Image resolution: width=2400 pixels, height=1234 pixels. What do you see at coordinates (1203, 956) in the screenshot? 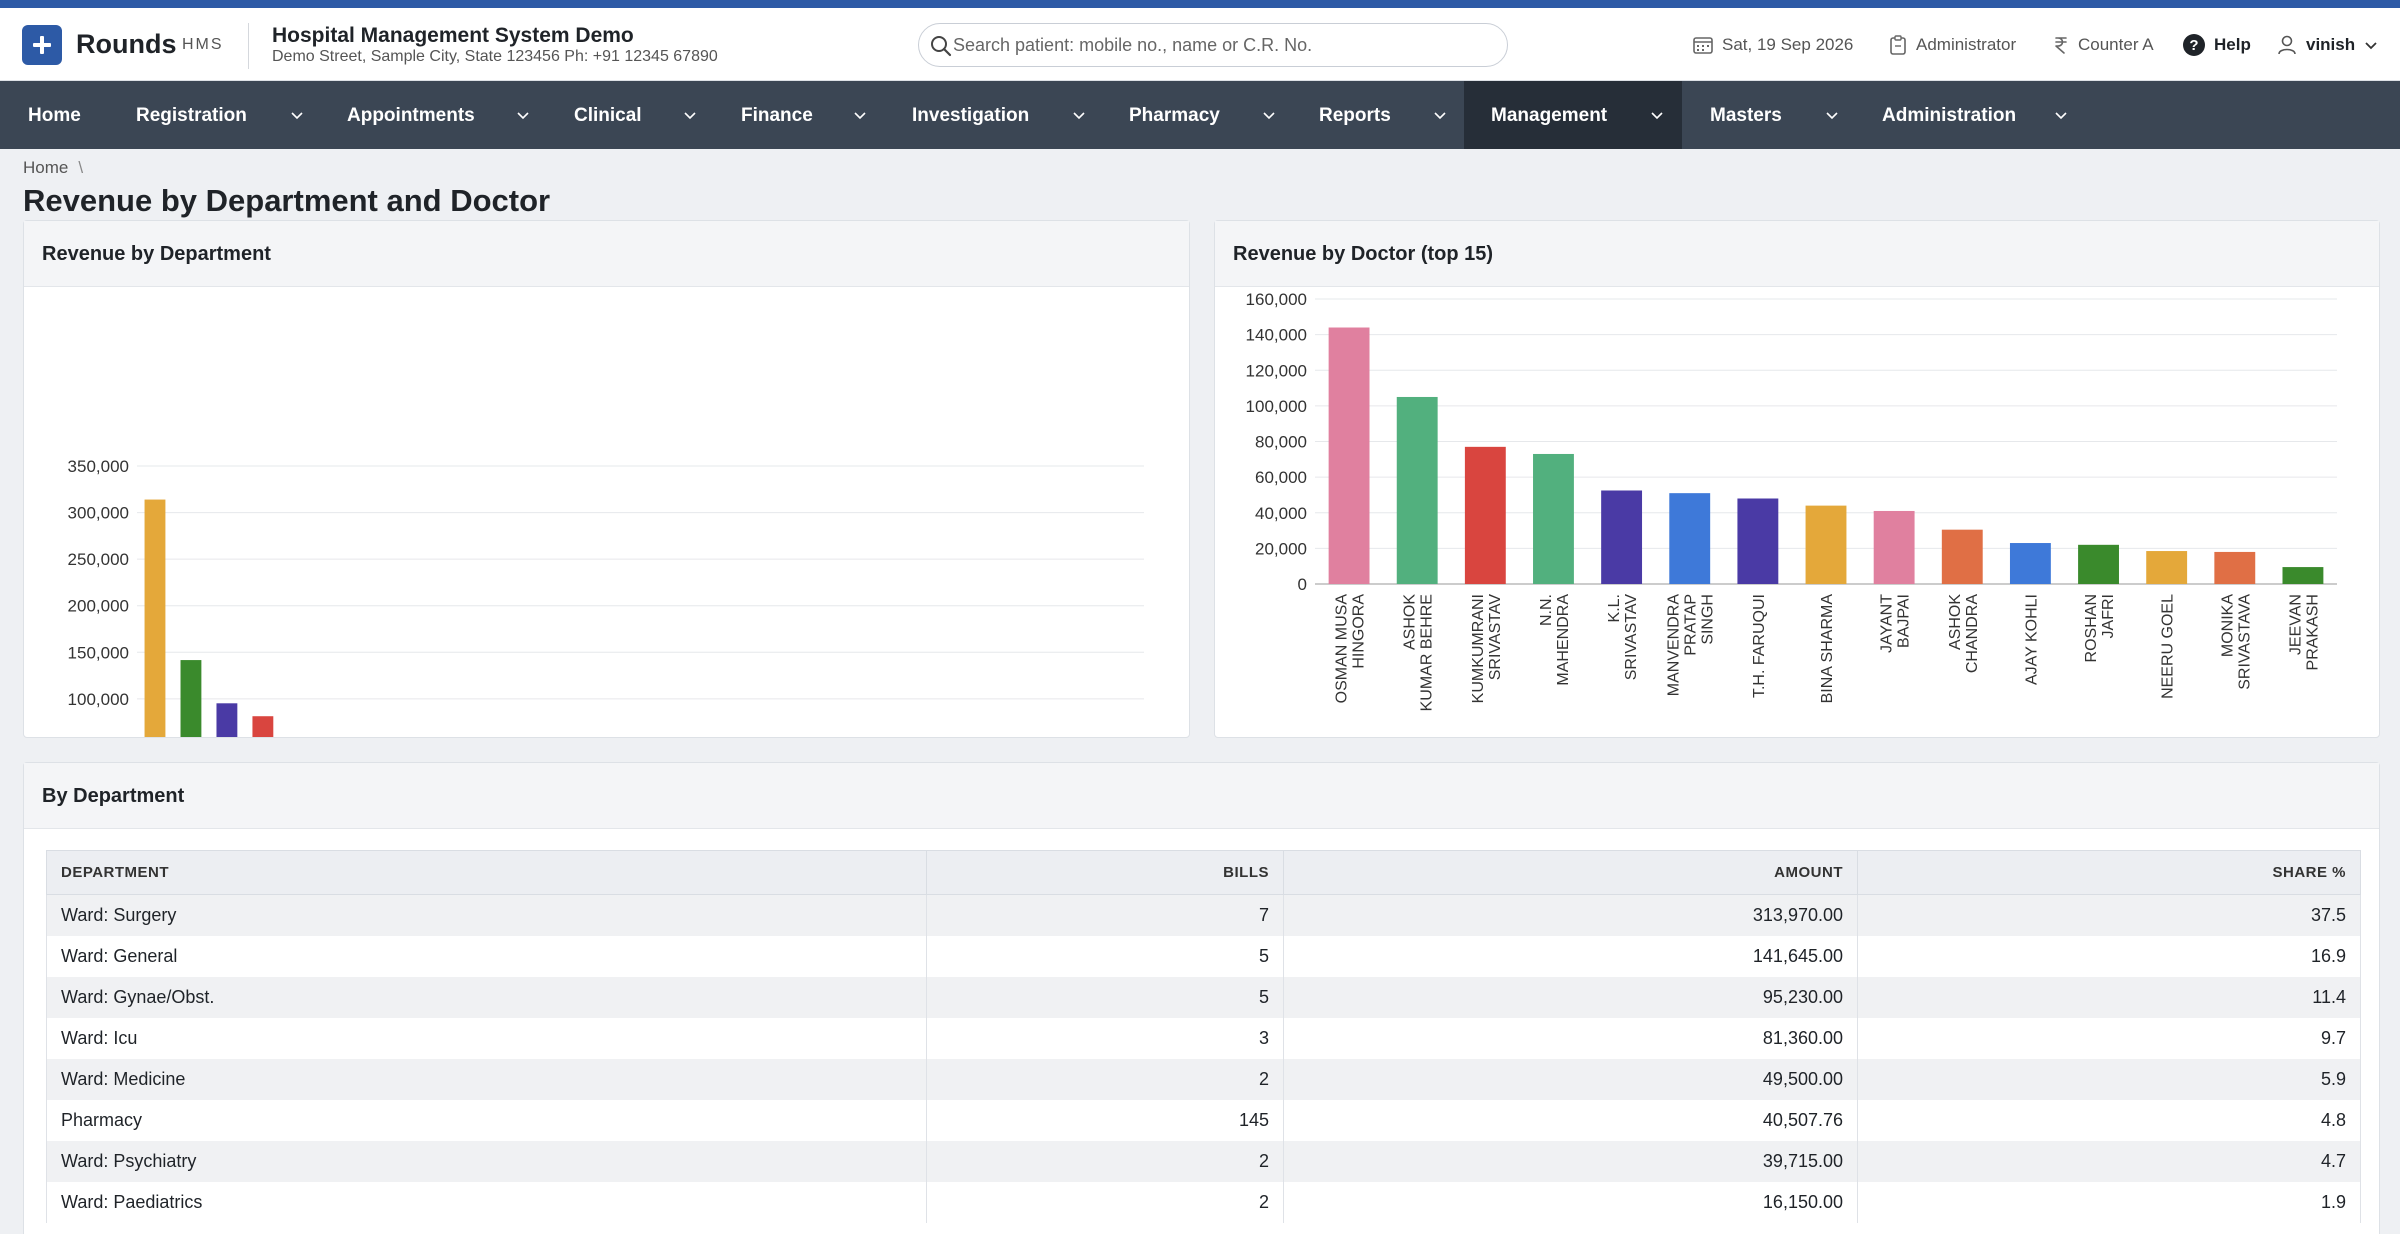
I see `table-row: Ward: General 5 141,645.00 16.9` at bounding box center [1203, 956].